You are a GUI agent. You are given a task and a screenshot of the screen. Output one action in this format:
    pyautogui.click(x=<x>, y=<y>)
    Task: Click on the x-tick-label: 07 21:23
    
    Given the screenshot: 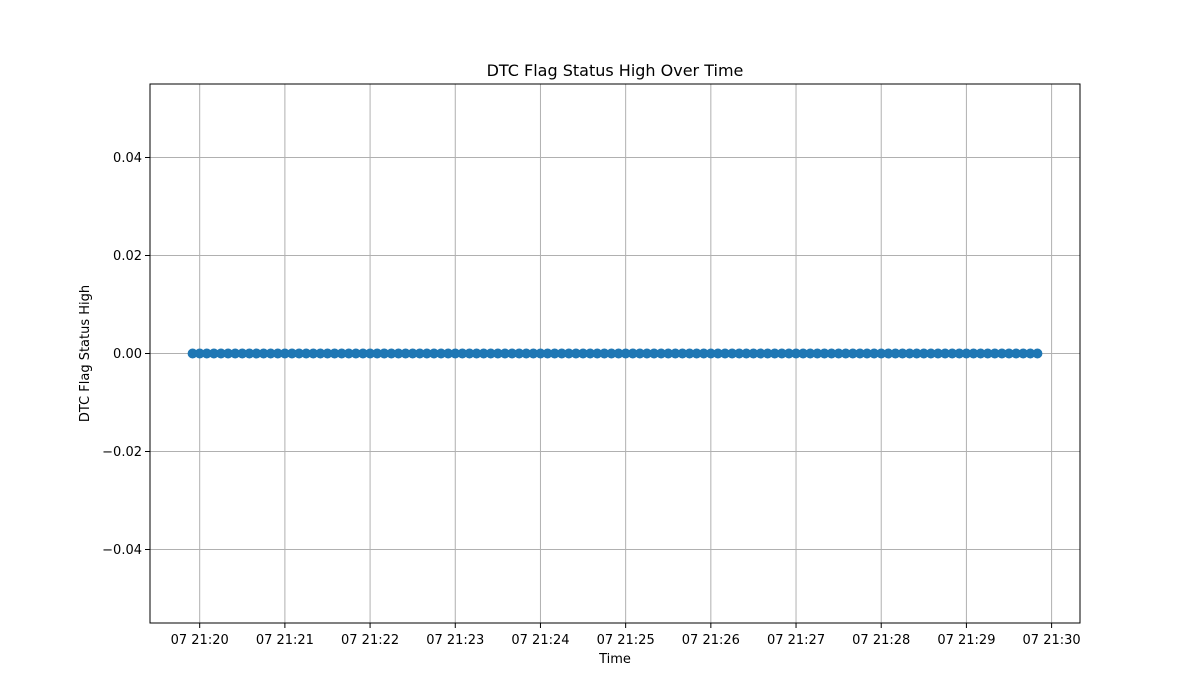 What is the action you would take?
    pyautogui.click(x=455, y=640)
    